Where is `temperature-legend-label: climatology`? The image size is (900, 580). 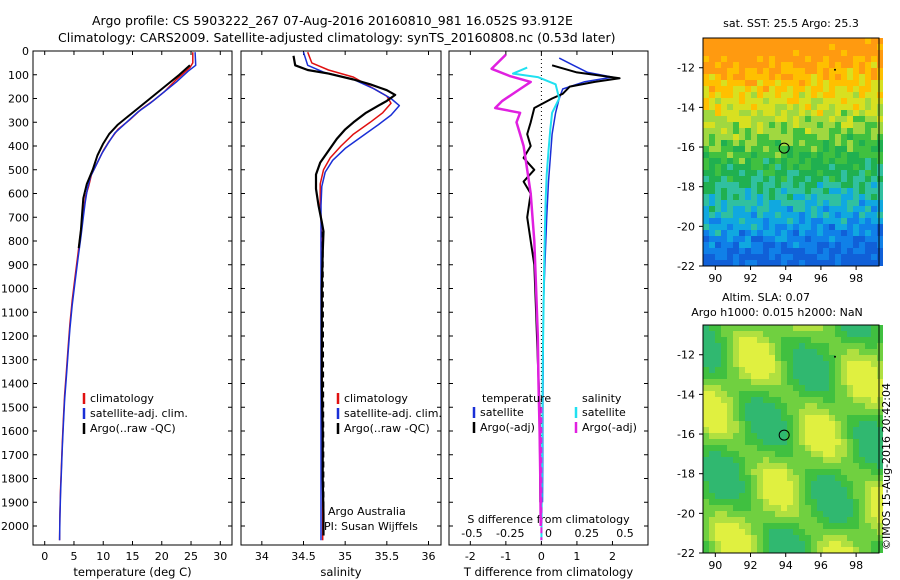 temperature-legend-label: climatology is located at coordinates (122, 398).